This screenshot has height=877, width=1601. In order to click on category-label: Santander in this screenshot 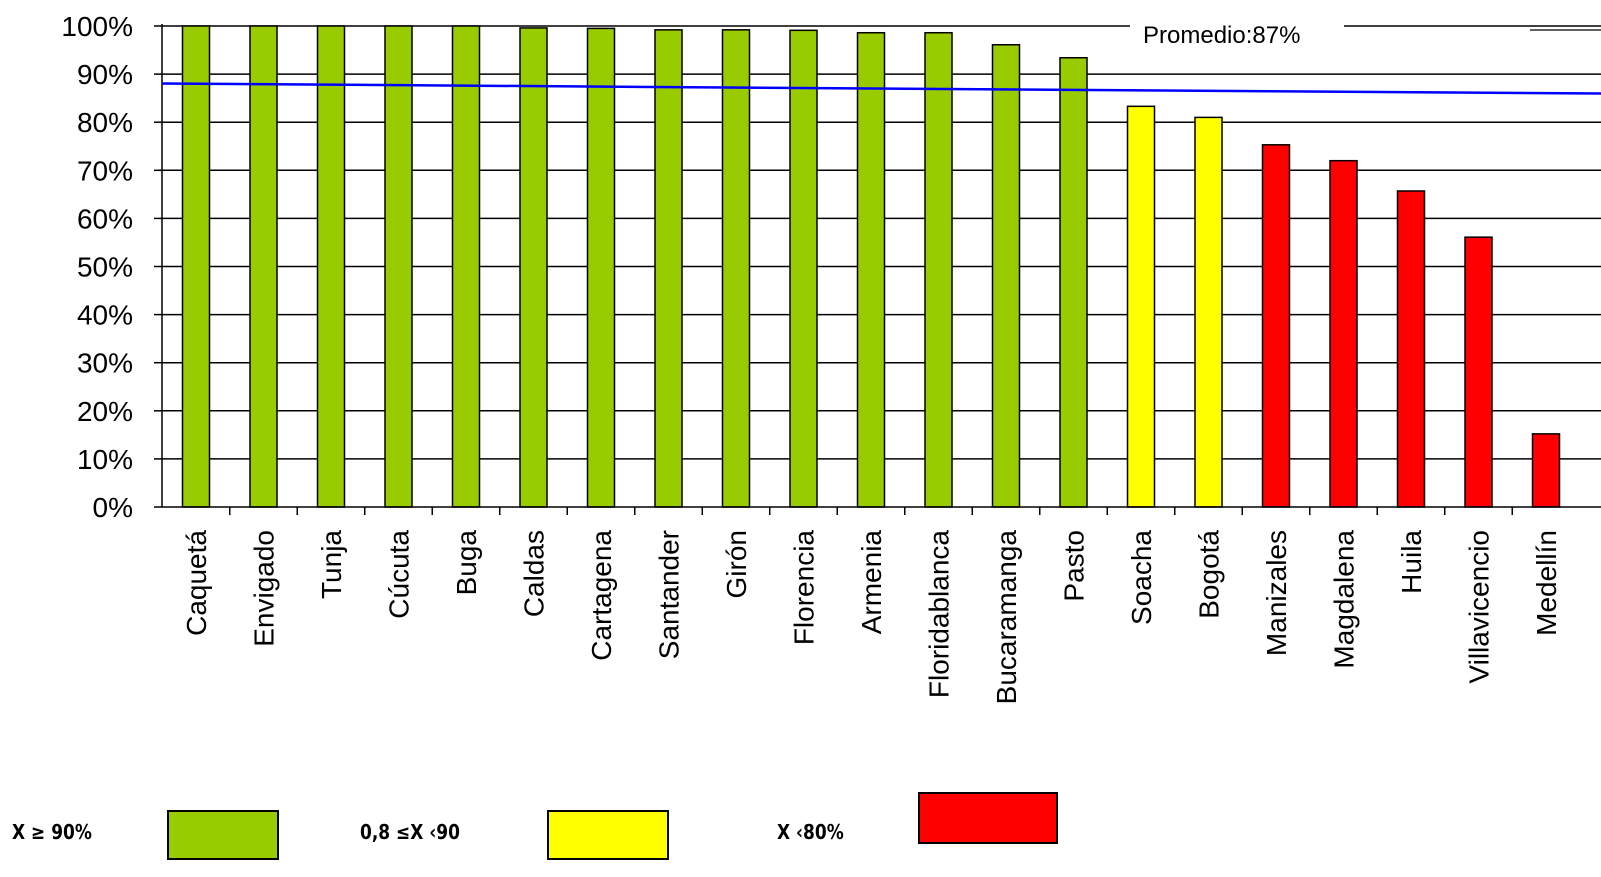, I will do `click(669, 594)`.